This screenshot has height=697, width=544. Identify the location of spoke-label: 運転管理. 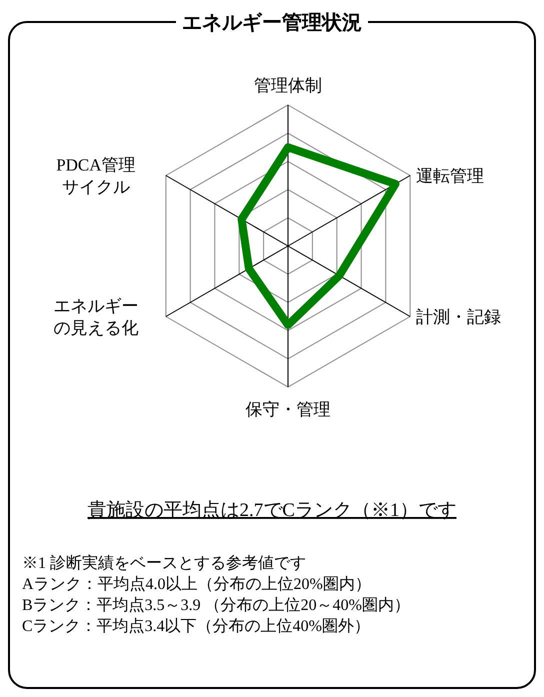
(450, 176).